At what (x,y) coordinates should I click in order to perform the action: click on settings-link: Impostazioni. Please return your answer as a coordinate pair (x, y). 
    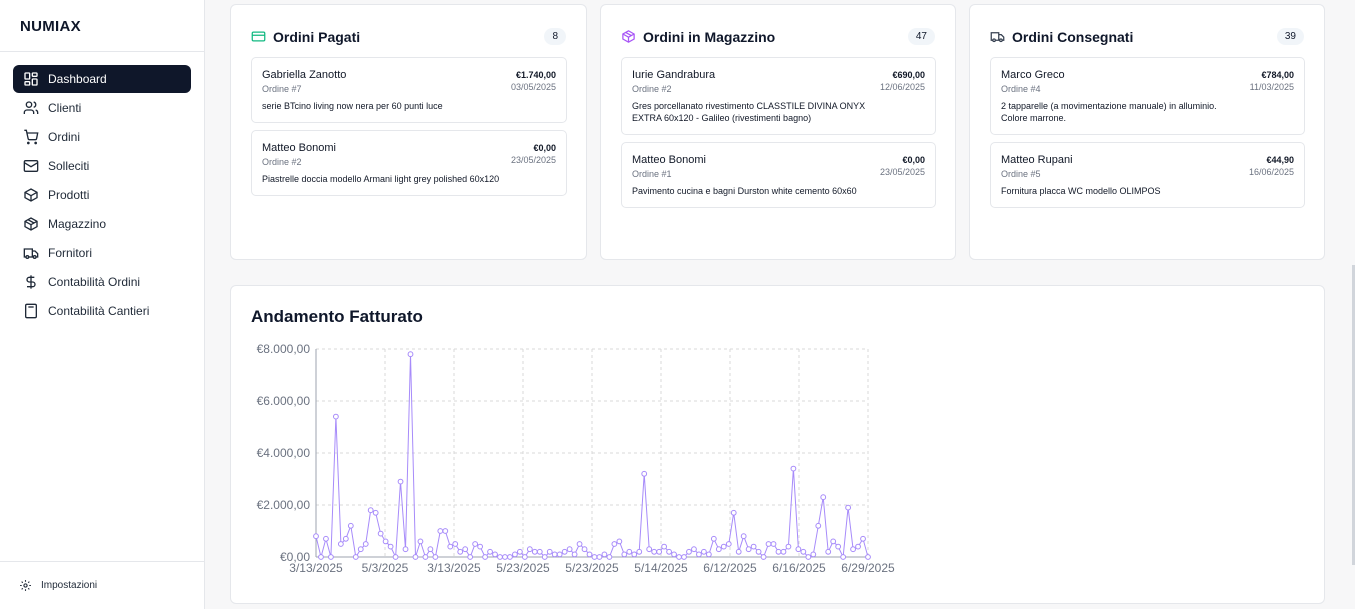
    Looking at the image, I should click on (102, 585).